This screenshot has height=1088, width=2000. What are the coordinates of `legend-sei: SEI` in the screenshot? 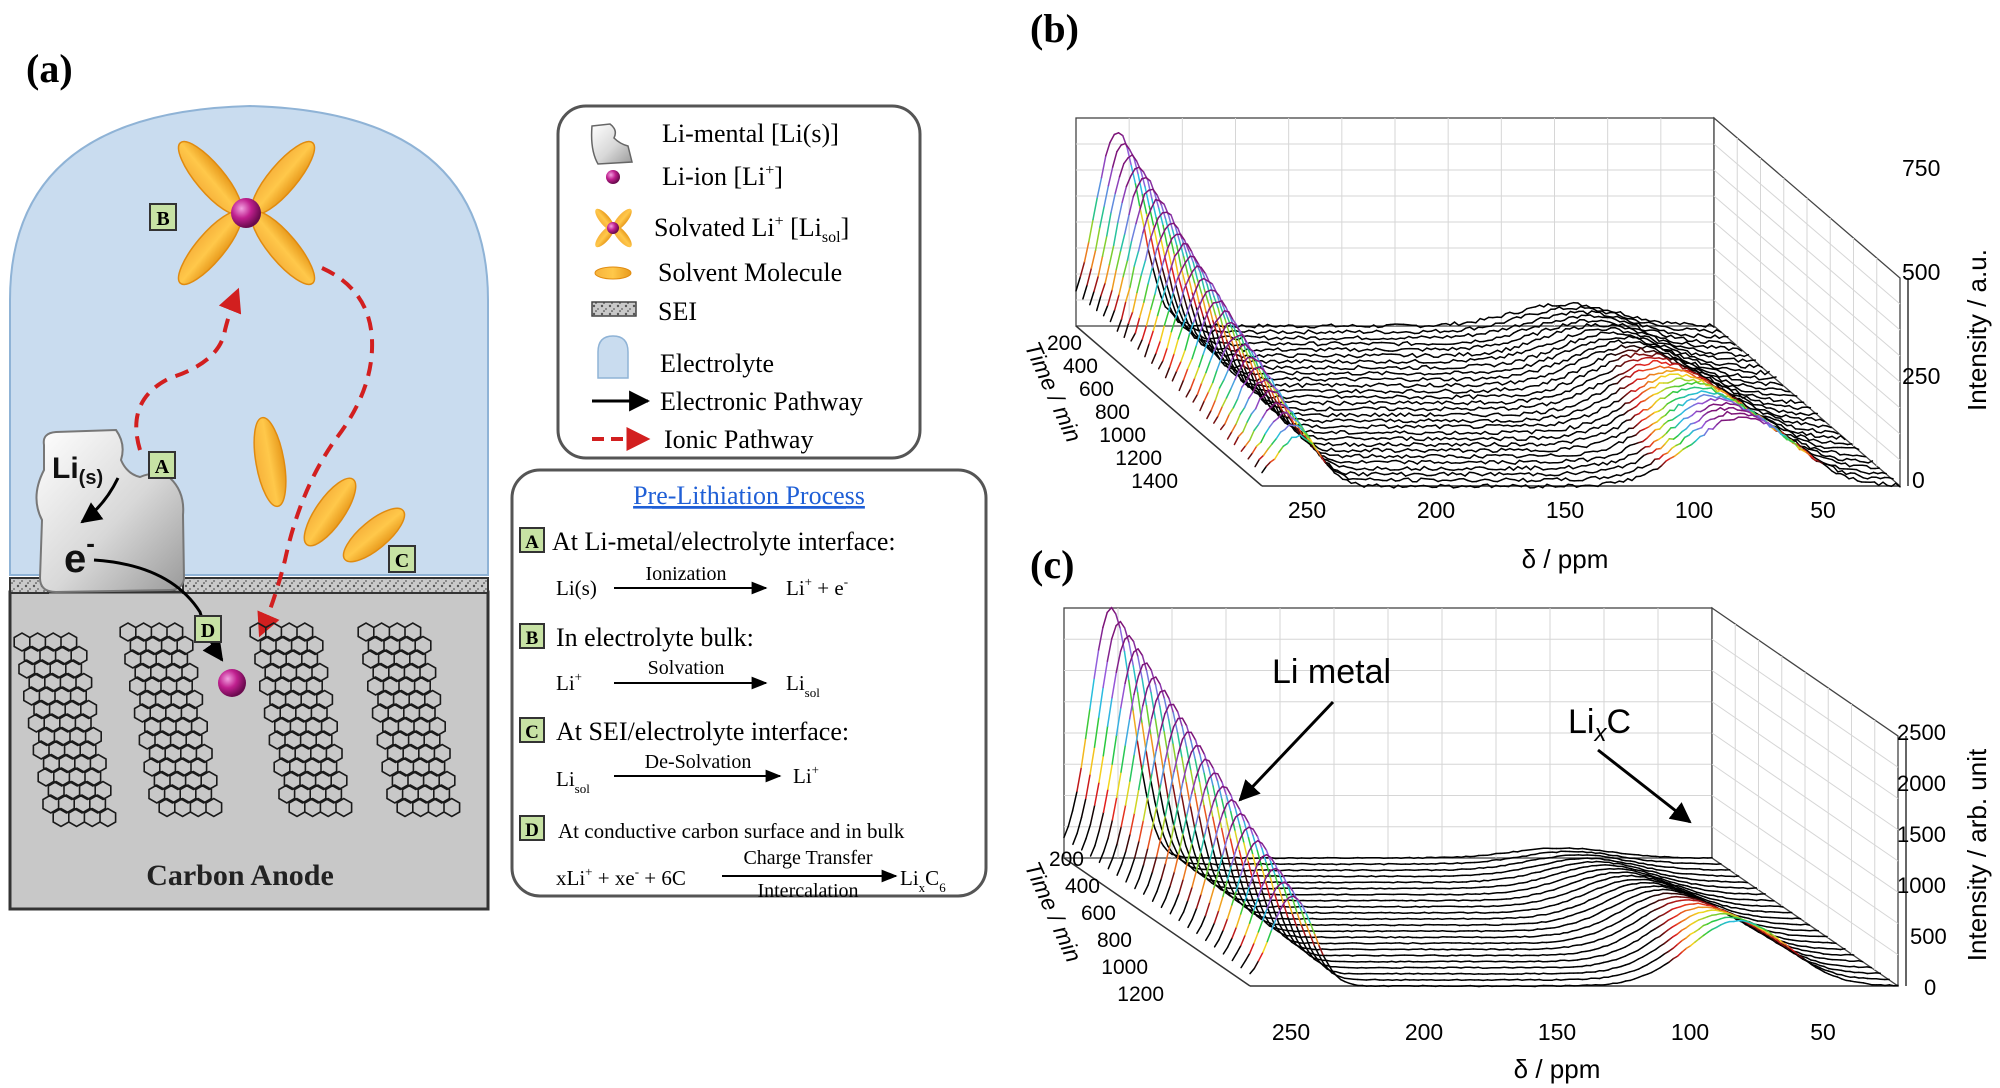 It's located at (677, 311).